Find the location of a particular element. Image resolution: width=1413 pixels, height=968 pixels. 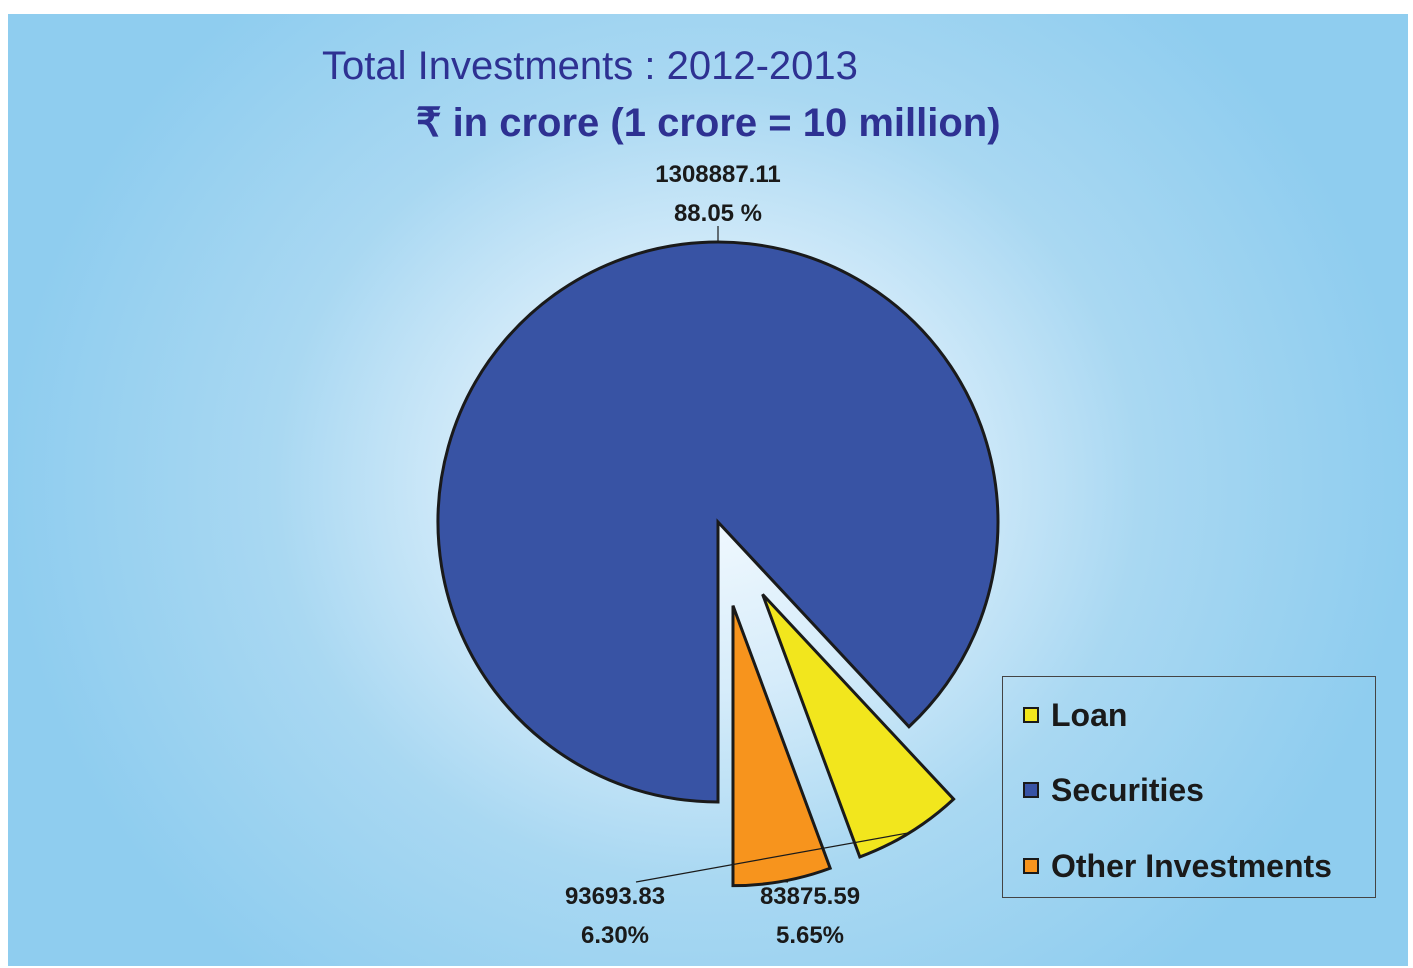

legend-label-other-investments: Other Investments is located at coordinates (1191, 865).